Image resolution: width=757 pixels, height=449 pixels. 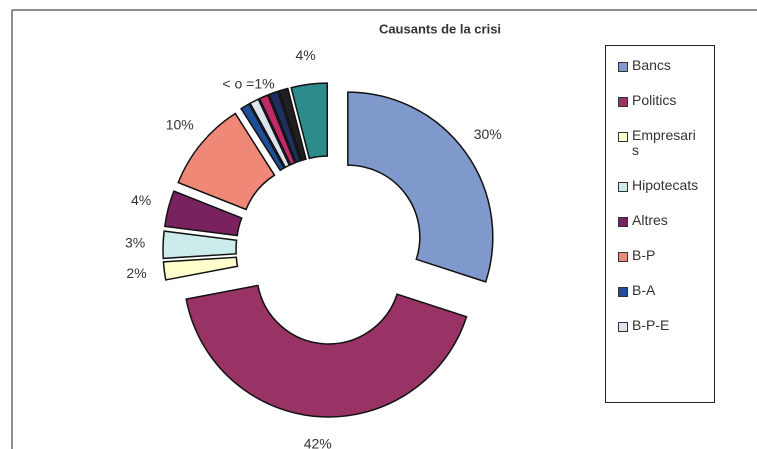 What do you see at coordinates (440, 28) in the screenshot?
I see `chart-title: Causants de la crisi` at bounding box center [440, 28].